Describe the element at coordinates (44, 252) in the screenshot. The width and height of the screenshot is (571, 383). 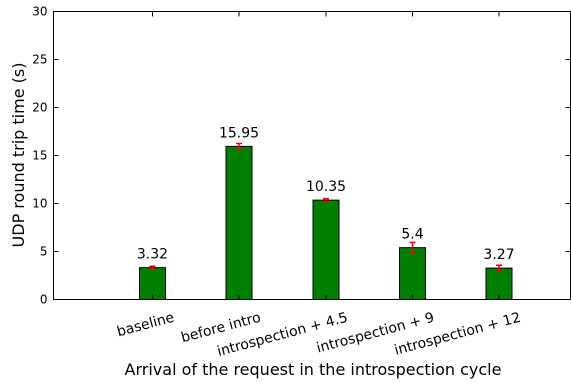
I see `y-tick-label: 5` at that location.